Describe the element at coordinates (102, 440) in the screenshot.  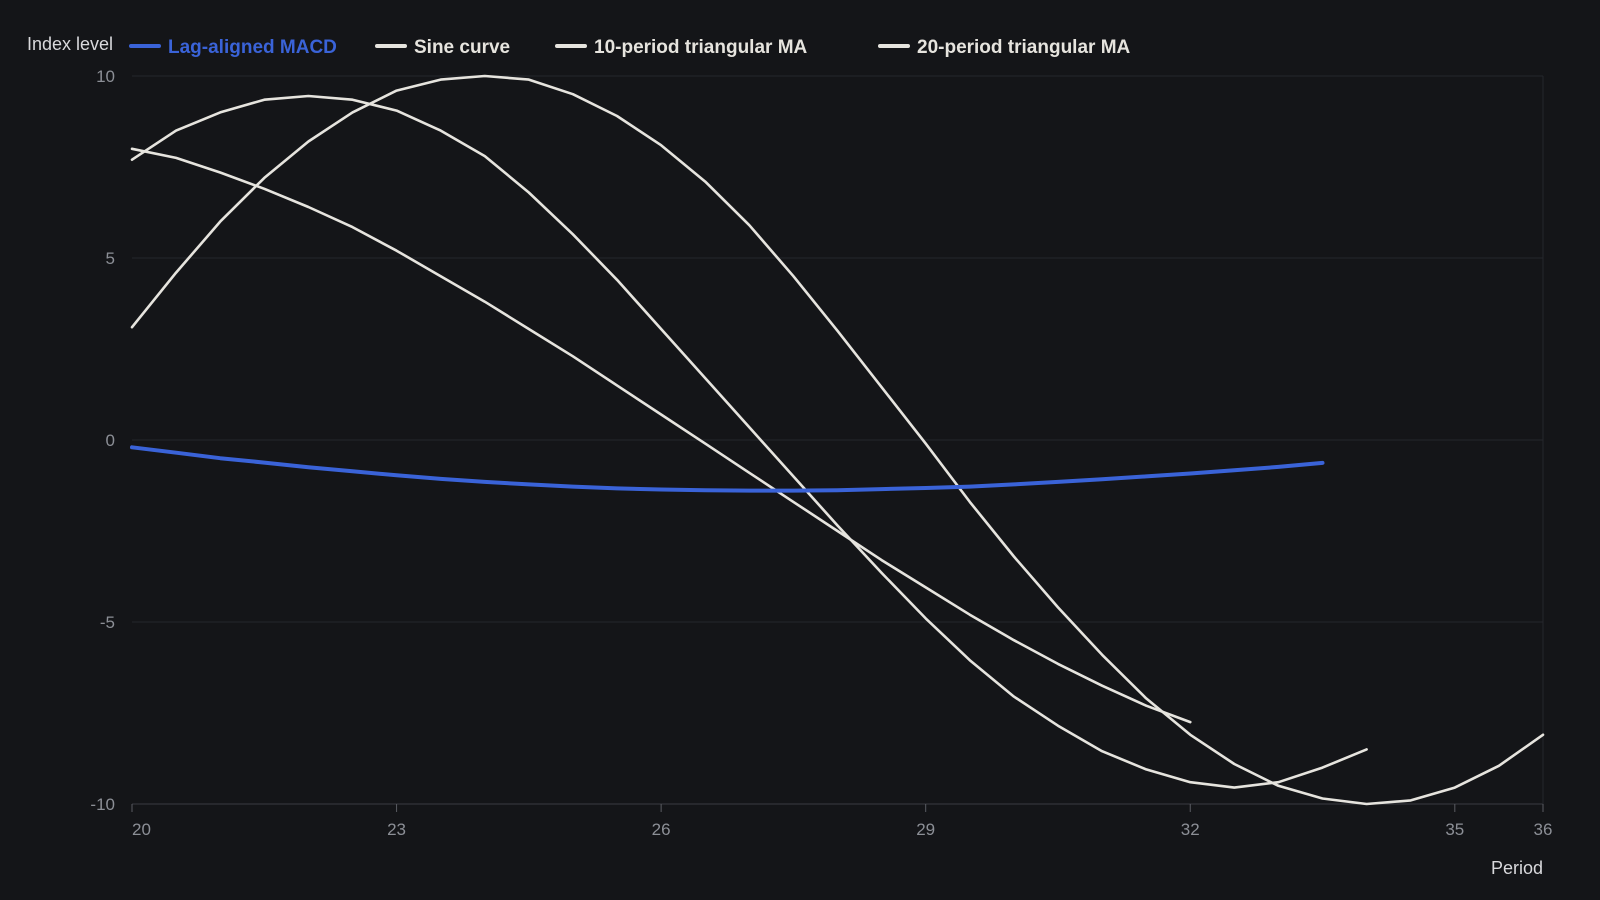
I see `y-axis: 10 5 0 -5 -10` at that location.